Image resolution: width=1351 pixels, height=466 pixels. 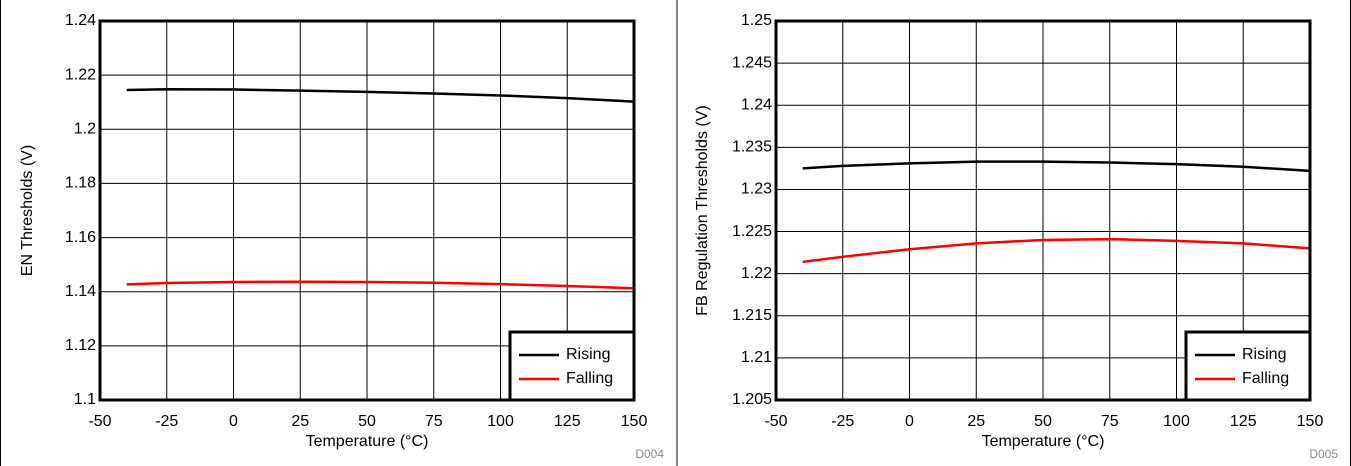 What do you see at coordinates (756, 20) in the screenshot?
I see `y-tick-label: 1.25` at bounding box center [756, 20].